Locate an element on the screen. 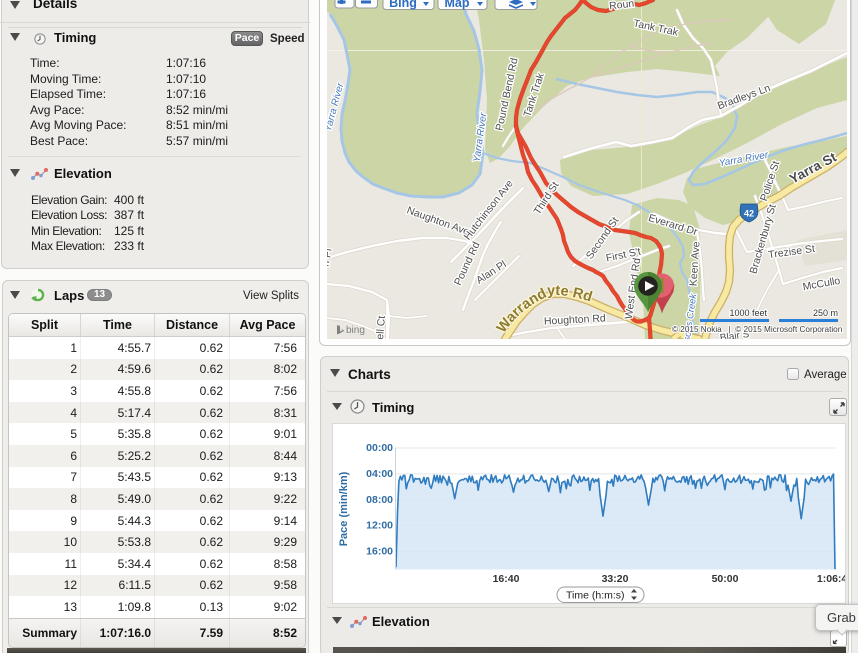 The width and height of the screenshot is (858, 653). svg-text: 16:00 is located at coordinates (379, 552).